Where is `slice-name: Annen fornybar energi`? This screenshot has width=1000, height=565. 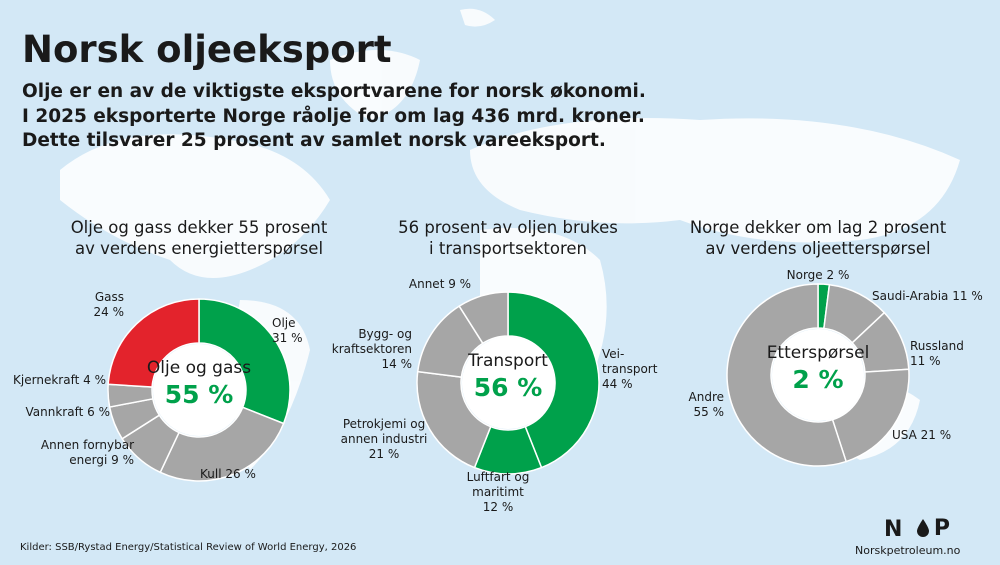
slice-name: Annen fornybar energi is located at coordinates (87, 452).